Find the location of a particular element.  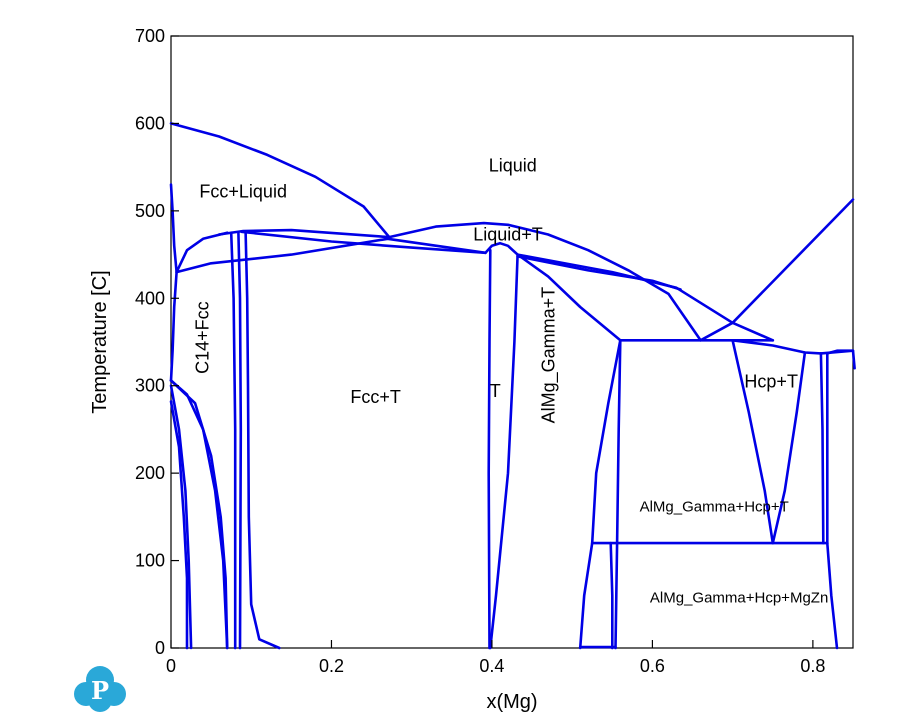

phase-boundary-c14-fcc-line is located at coordinates (199, 514).